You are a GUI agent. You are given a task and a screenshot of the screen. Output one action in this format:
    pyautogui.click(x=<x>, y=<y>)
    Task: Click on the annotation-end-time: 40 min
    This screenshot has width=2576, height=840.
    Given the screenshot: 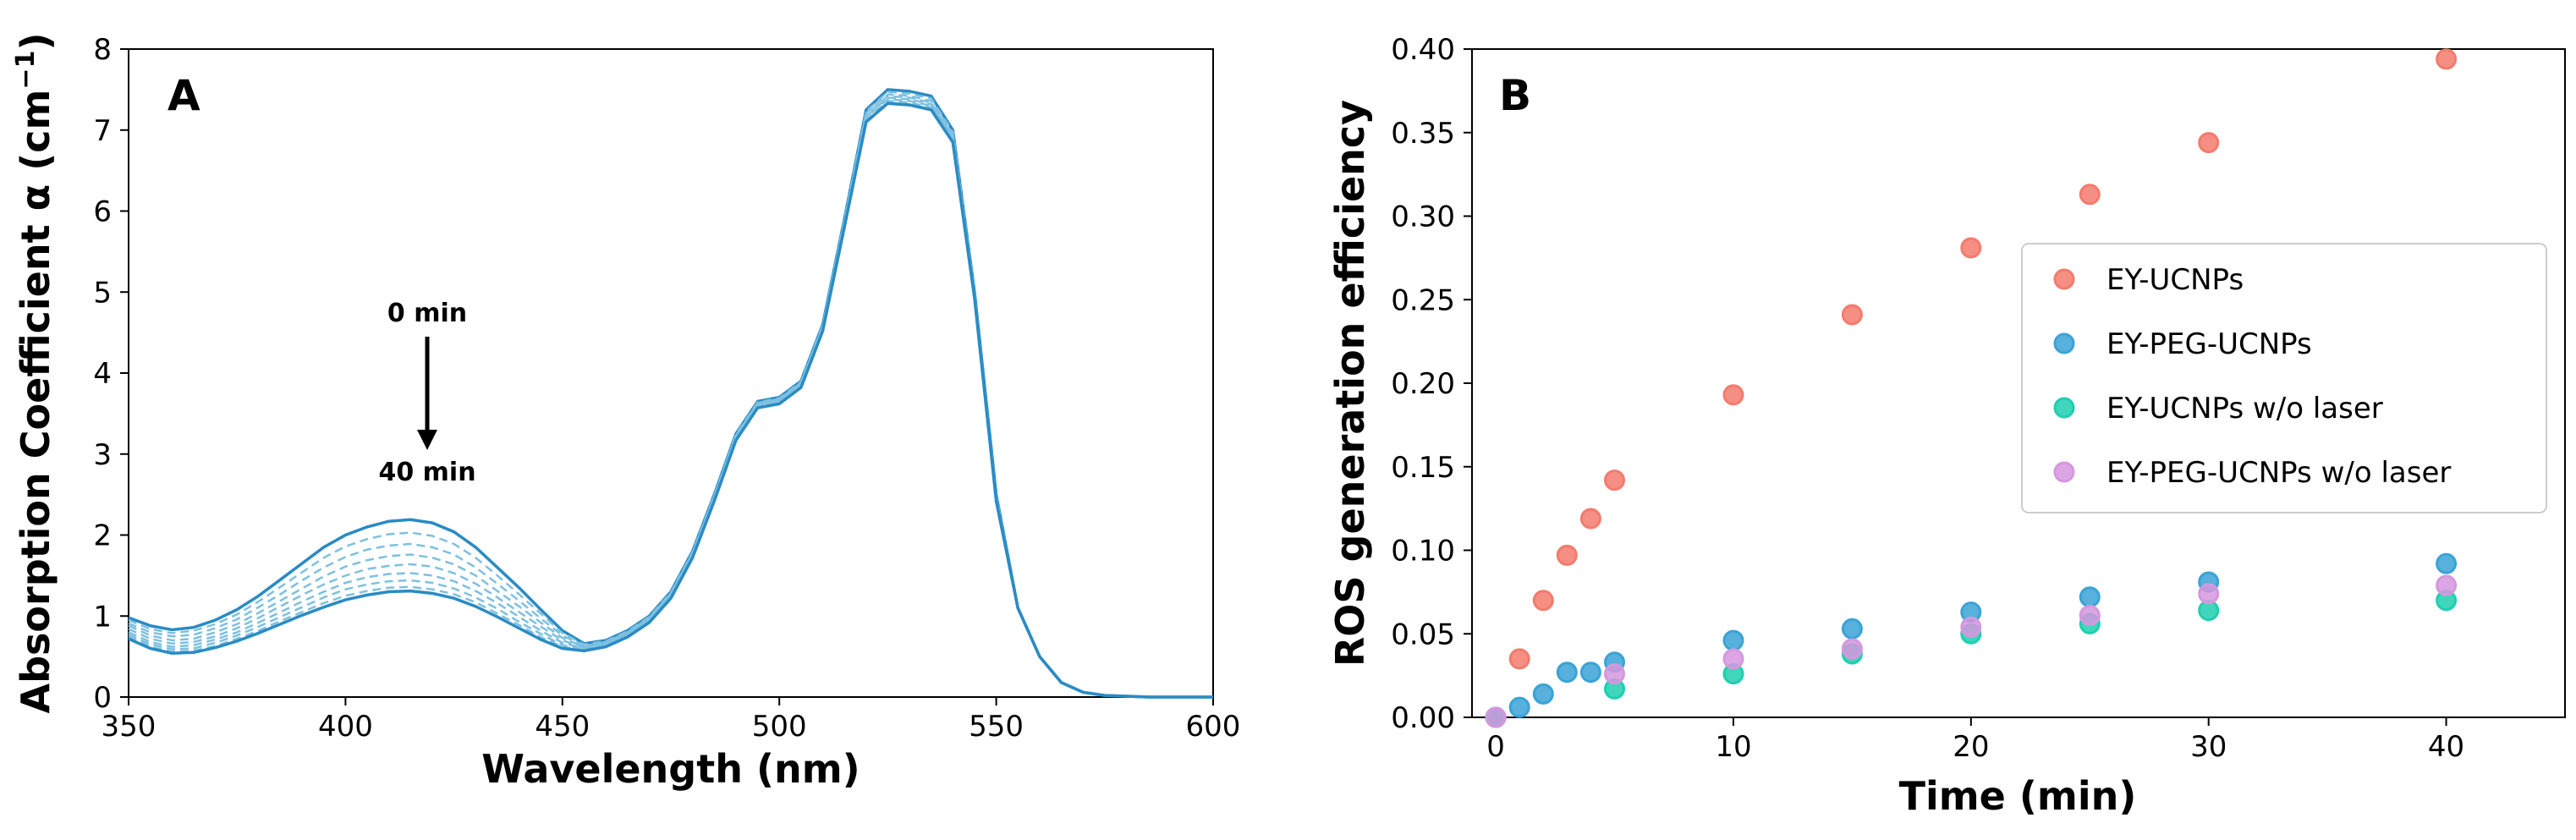 What is the action you would take?
    pyautogui.click(x=427, y=472)
    